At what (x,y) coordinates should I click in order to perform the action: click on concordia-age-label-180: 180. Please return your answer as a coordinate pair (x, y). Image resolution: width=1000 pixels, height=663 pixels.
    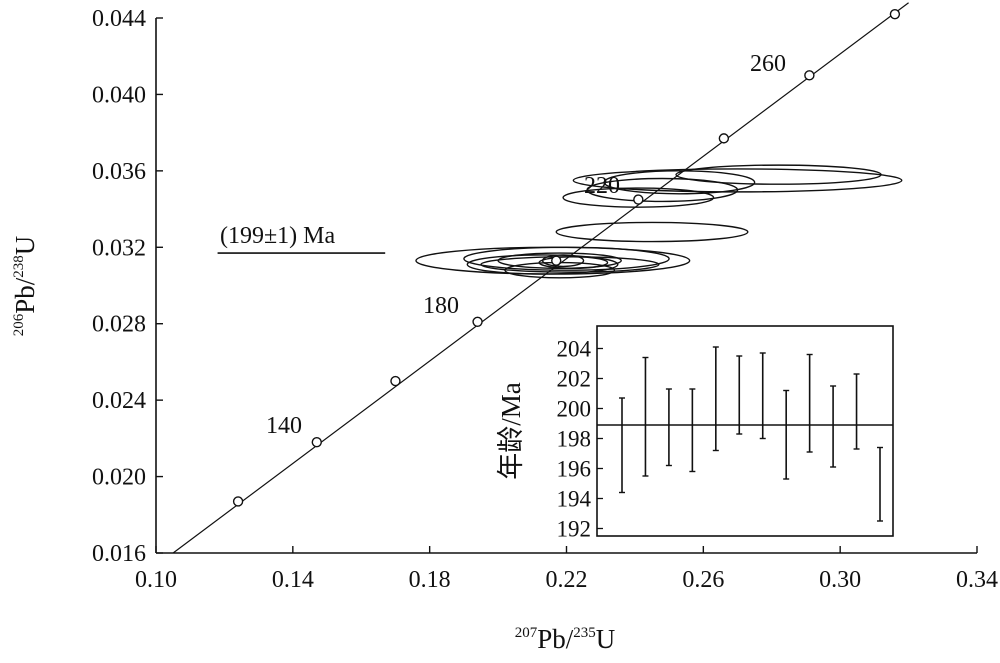
    Looking at the image, I should click on (441, 306).